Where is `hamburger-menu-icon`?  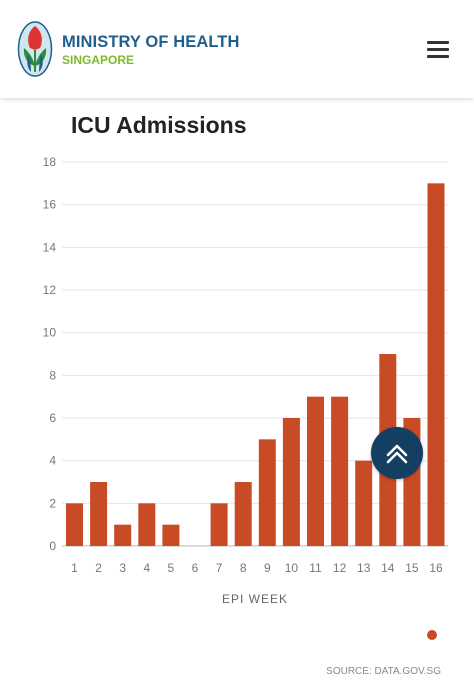 hamburger-menu-icon is located at coordinates (438, 50).